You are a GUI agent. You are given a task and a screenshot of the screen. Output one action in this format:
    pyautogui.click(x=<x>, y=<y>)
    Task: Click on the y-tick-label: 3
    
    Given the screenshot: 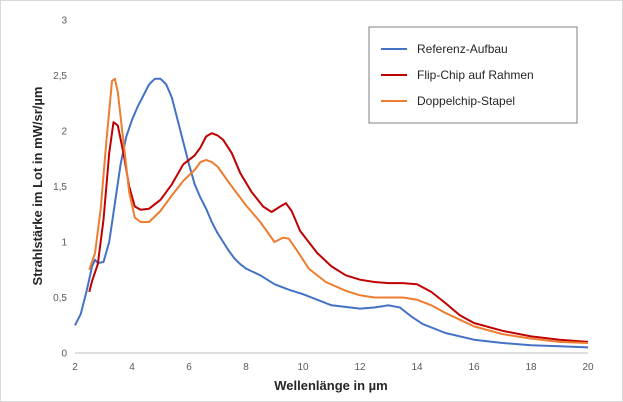 What is the action you would take?
    pyautogui.click(x=64, y=21)
    